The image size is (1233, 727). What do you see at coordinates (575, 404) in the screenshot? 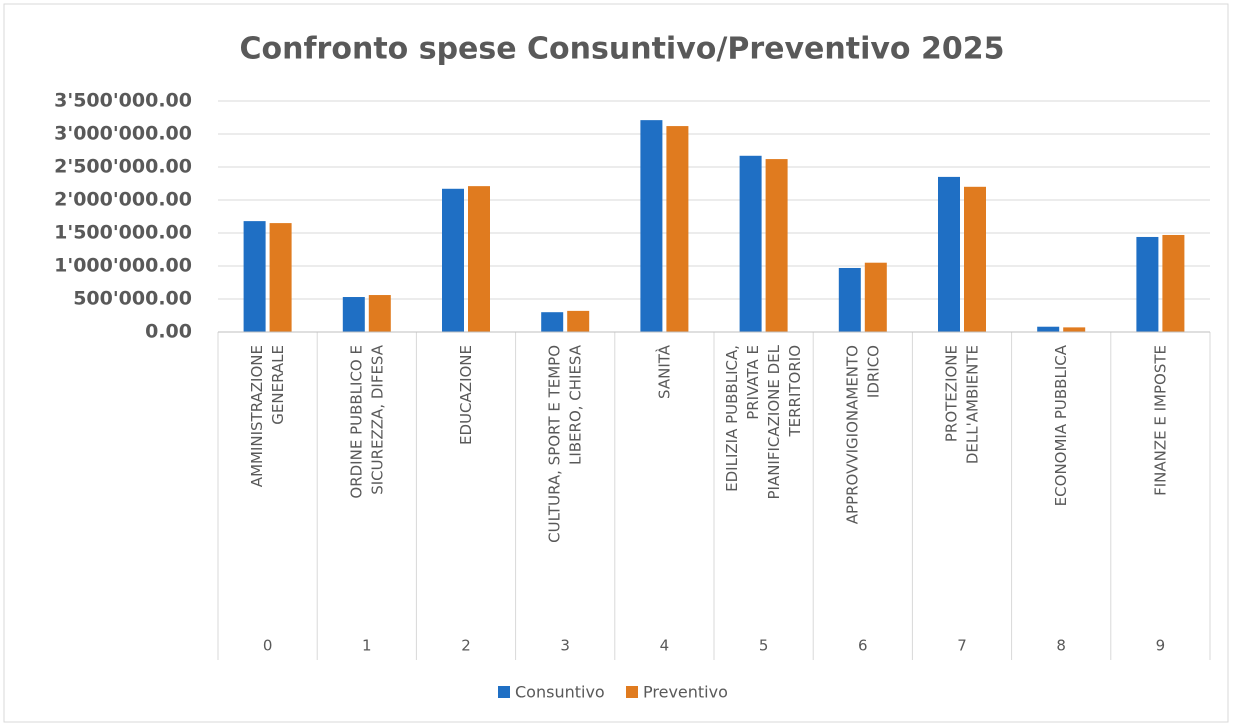
I see `x-tick-label-line: LIBERO, CHIESA` at bounding box center [575, 404].